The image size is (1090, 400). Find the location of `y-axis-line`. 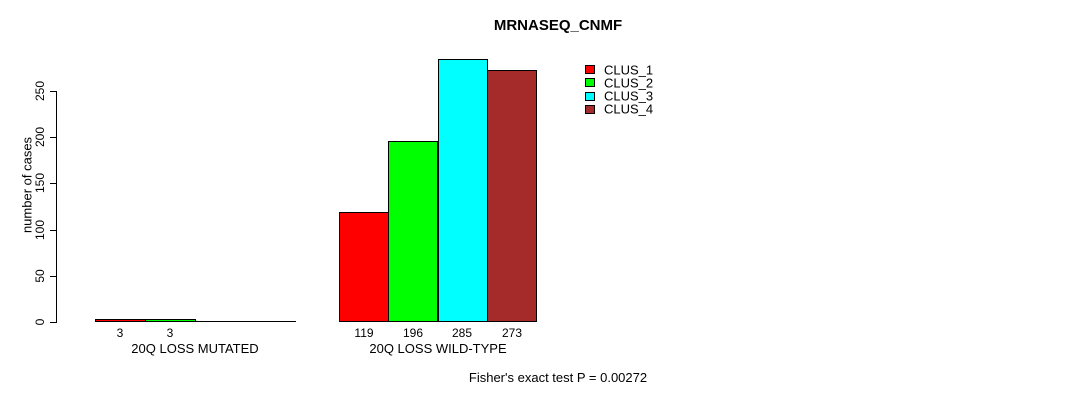

y-axis-line is located at coordinates (56, 207).